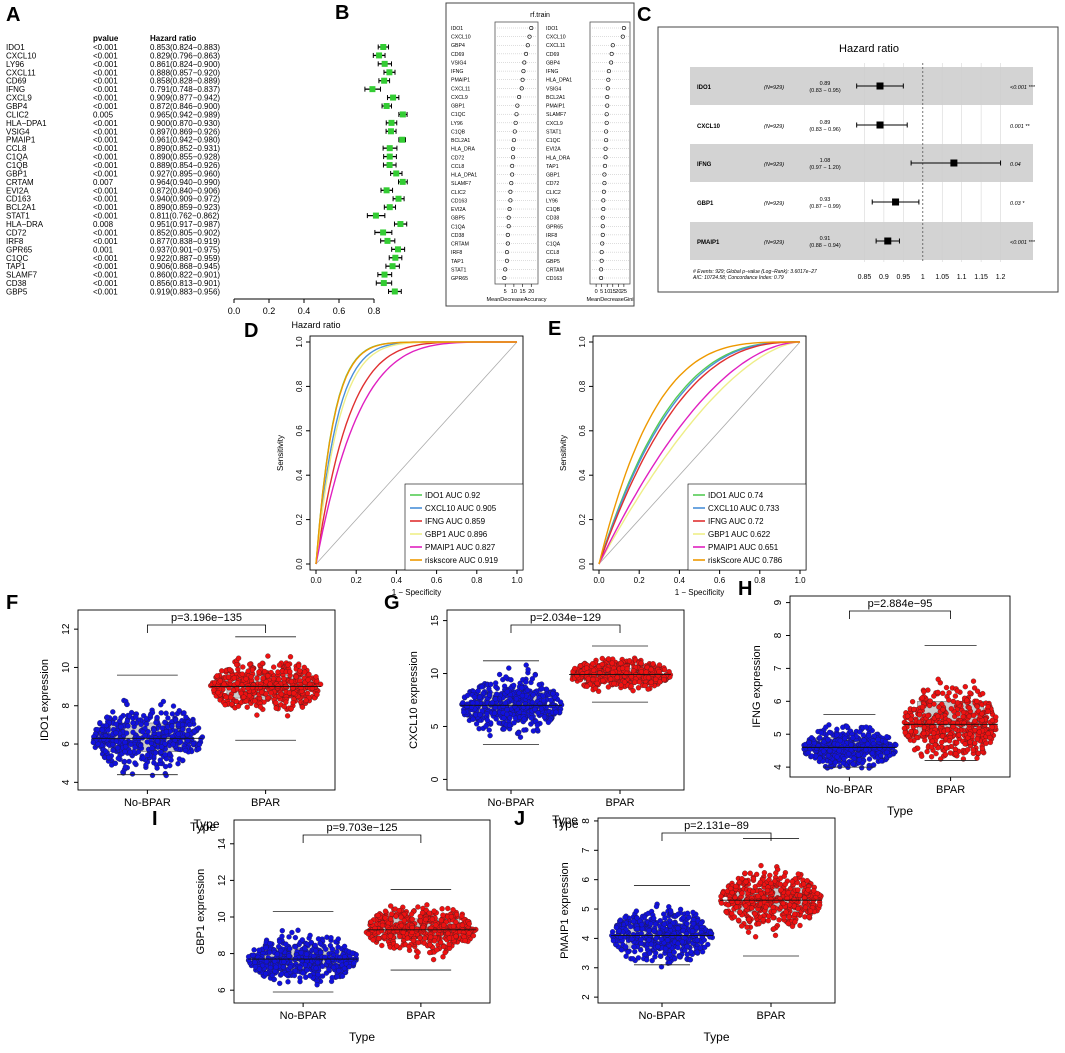 The image size is (1065, 1053). Describe the element at coordinates (1001, 277) in the screenshot. I see `forest-c-tick-label: 1.2` at that location.